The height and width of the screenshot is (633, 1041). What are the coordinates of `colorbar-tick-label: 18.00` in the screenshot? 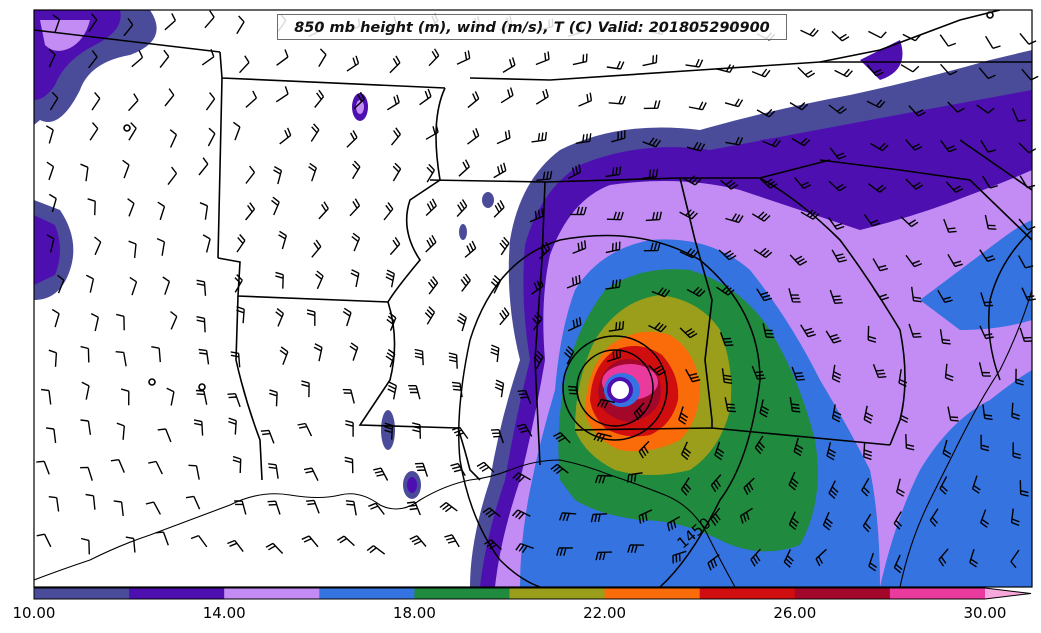 It's located at (414, 613).